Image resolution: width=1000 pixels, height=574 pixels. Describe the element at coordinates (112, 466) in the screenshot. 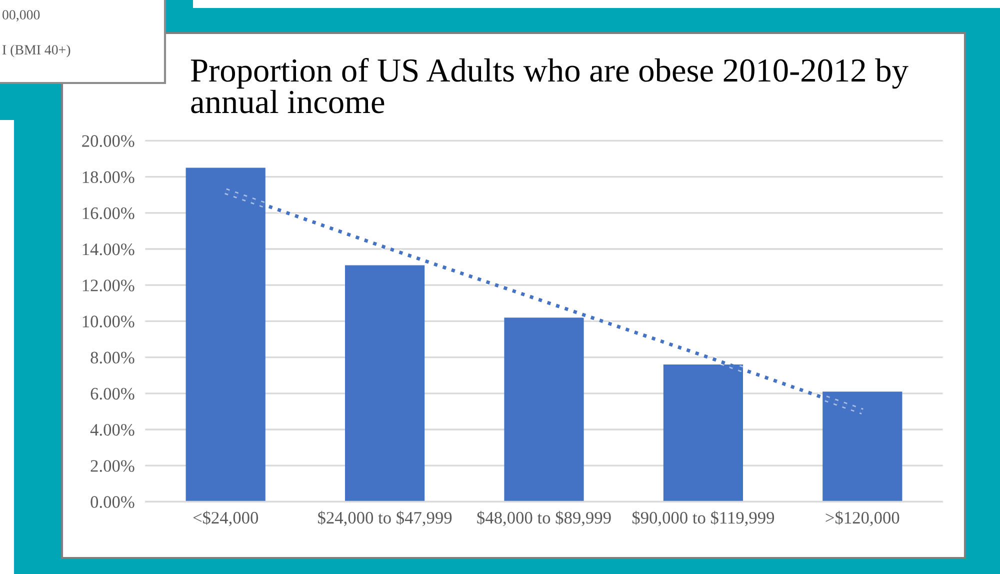

I see `y-tick-label: 2.00%` at that location.